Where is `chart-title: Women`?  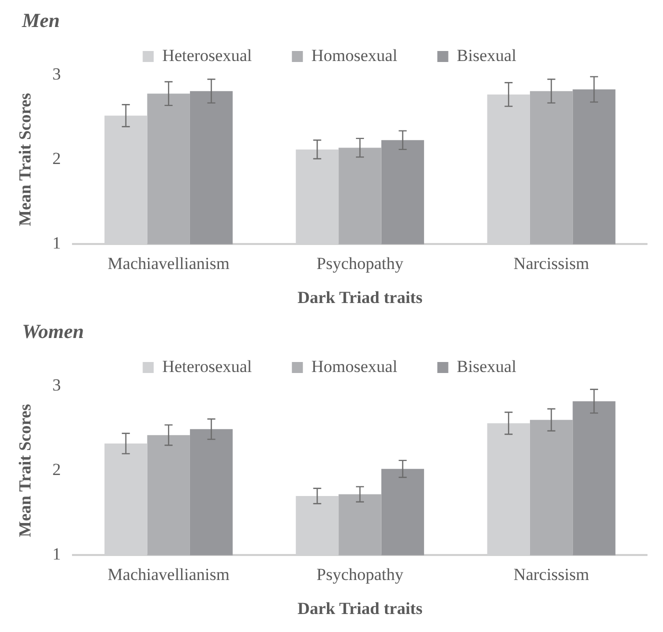 chart-title: Women is located at coordinates (53, 332).